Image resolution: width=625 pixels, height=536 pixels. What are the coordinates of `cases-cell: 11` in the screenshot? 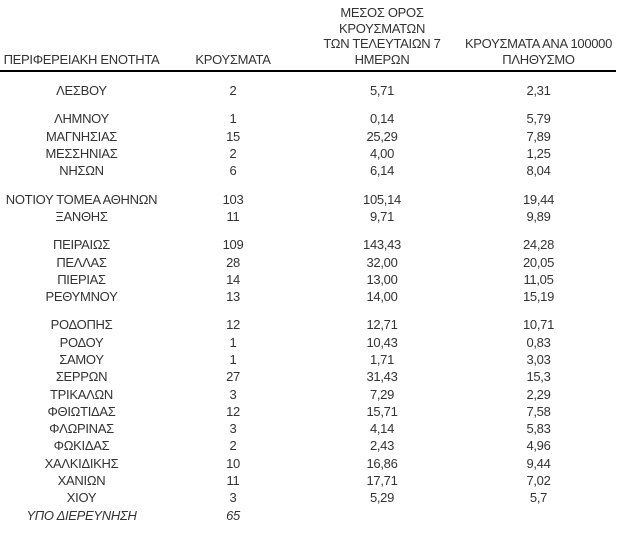 It's located at (233, 481).